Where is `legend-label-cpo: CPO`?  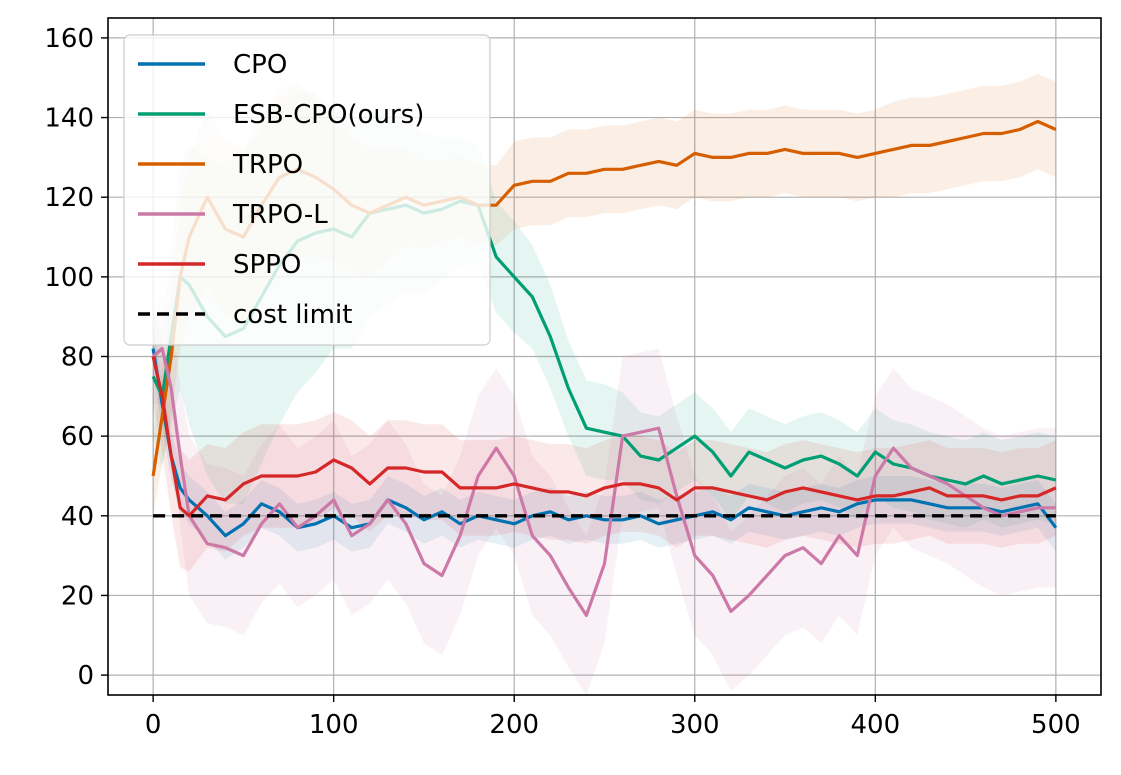
legend-label-cpo: CPO is located at coordinates (260, 65).